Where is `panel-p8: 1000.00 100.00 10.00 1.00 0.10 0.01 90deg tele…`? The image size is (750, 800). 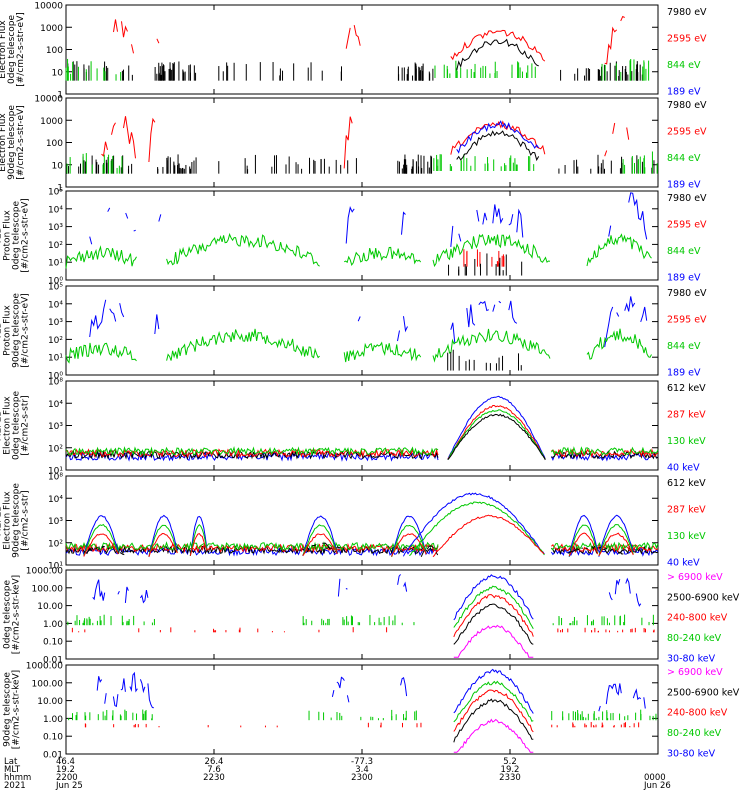 panel-p8: 1000.00 100.00 10.00 1.00 0.10 0.01 90deg tele… is located at coordinates (371, 711).